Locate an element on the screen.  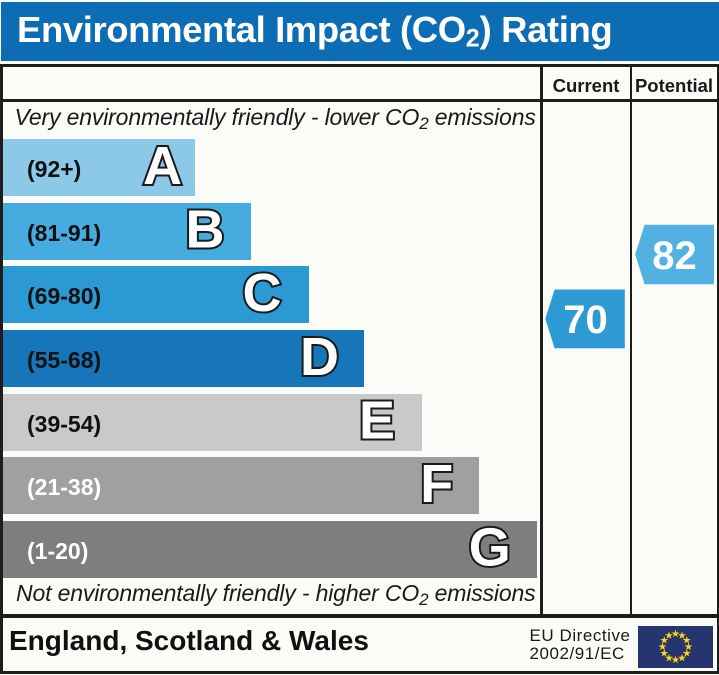
svg-text: C is located at coordinates (262, 293).